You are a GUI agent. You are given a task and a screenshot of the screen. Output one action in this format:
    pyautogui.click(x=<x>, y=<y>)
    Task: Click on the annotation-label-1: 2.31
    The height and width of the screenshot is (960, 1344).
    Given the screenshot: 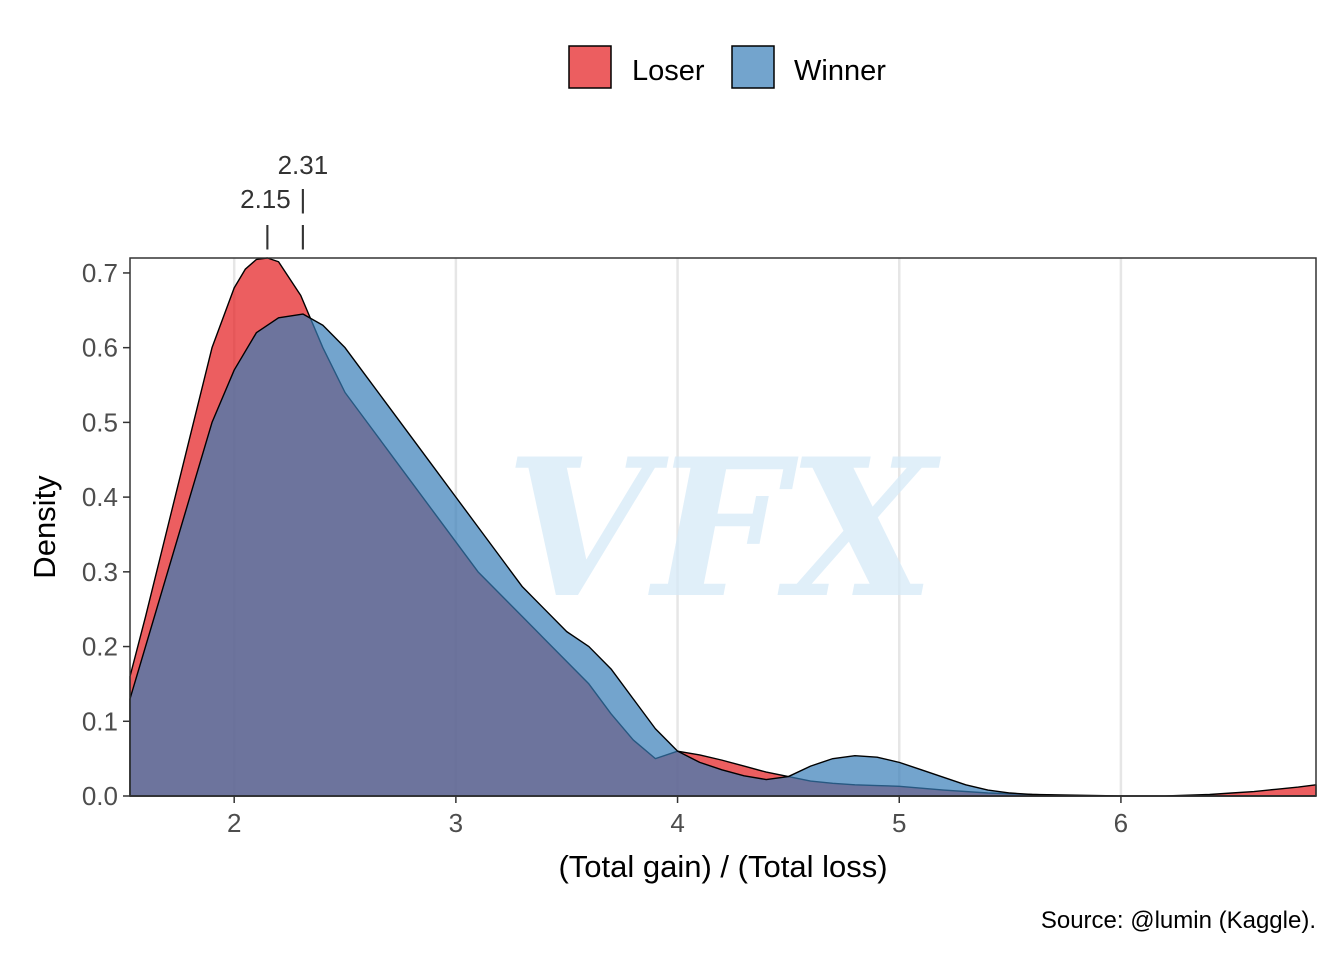 What is the action you would take?
    pyautogui.click(x=303, y=165)
    